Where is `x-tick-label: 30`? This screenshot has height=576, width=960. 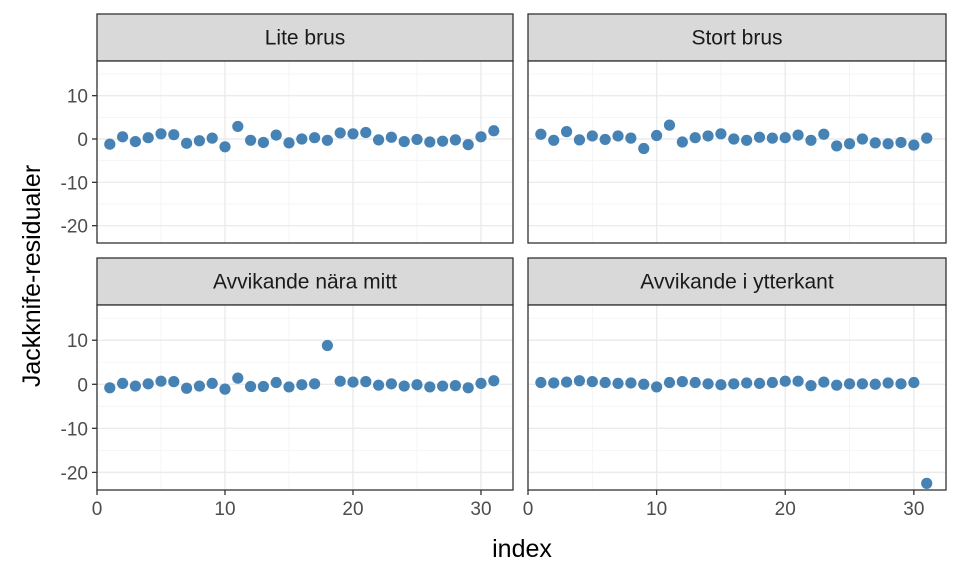
x-tick-label: 30 is located at coordinates (480, 509).